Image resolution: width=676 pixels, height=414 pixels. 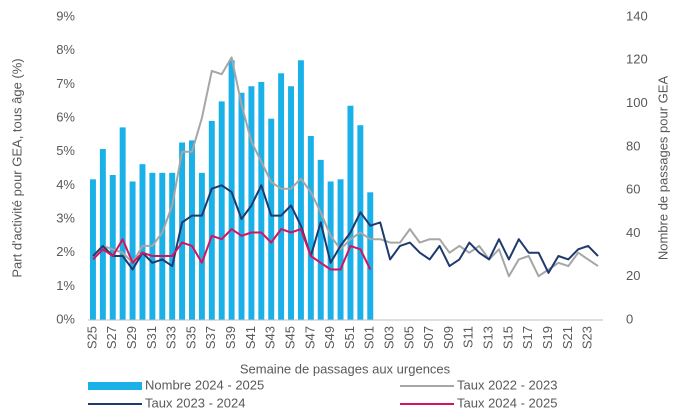 What do you see at coordinates (507, 402) in the screenshot?
I see `legend-label: Taux 2024 - 2025` at bounding box center [507, 402].